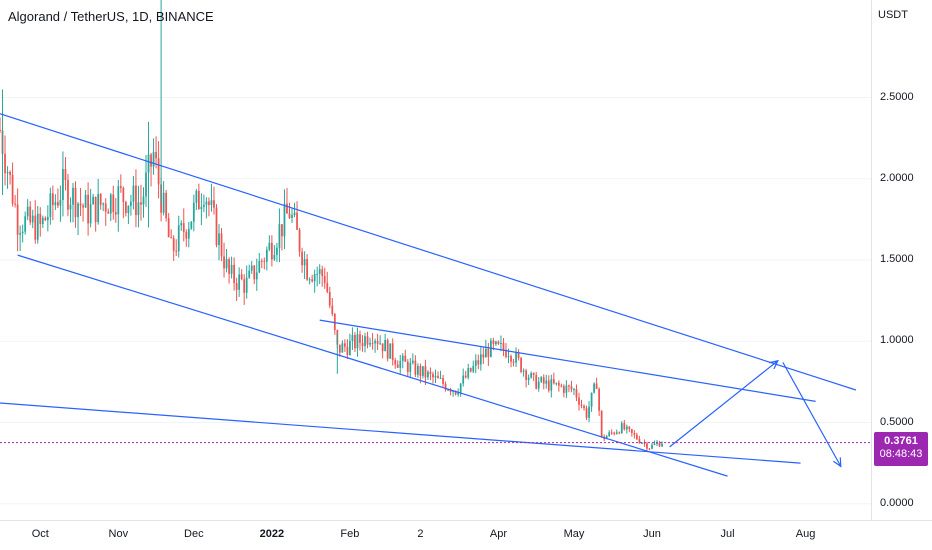 The image size is (932, 550). Describe the element at coordinates (901, 454) in the screenshot. I see `bar-countdown: 08:48:43` at that location.